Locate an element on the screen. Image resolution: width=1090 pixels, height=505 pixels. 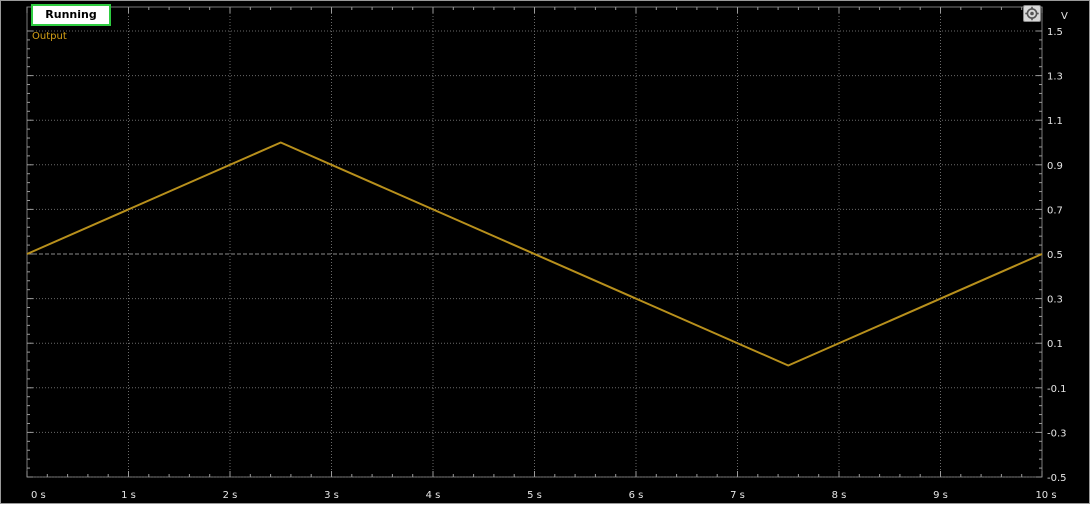
x-tick-label: 4 s is located at coordinates (433, 495).